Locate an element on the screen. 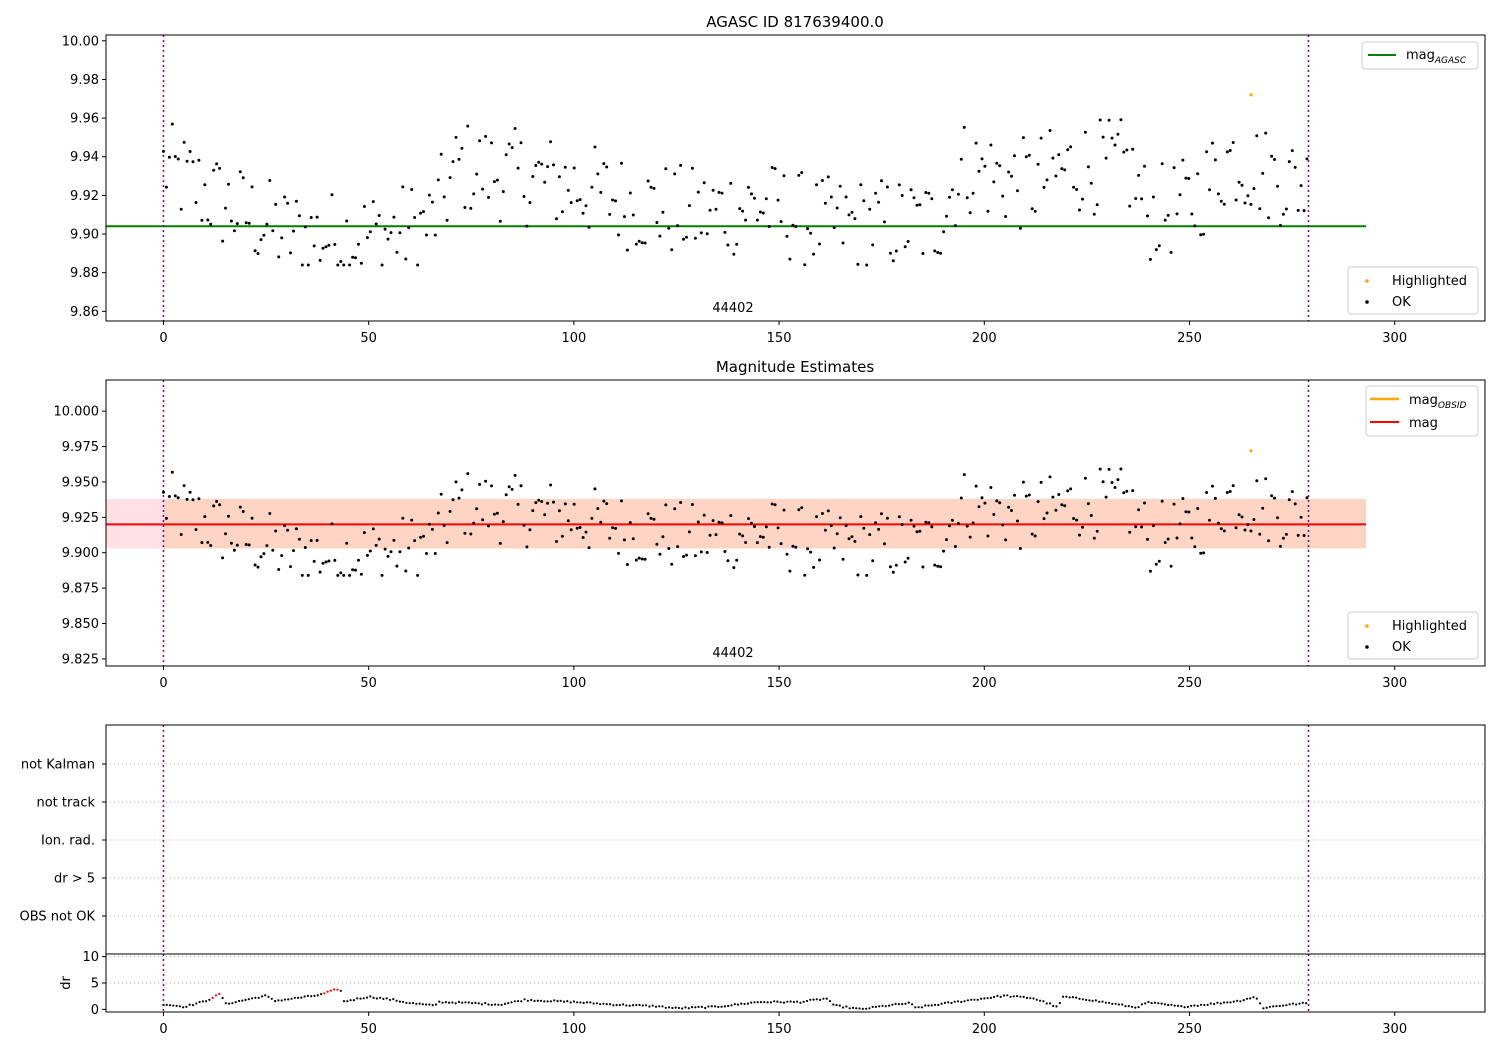 This screenshot has height=1050, width=1500. panel2-title: Magnitude Estimates is located at coordinates (795, 367).